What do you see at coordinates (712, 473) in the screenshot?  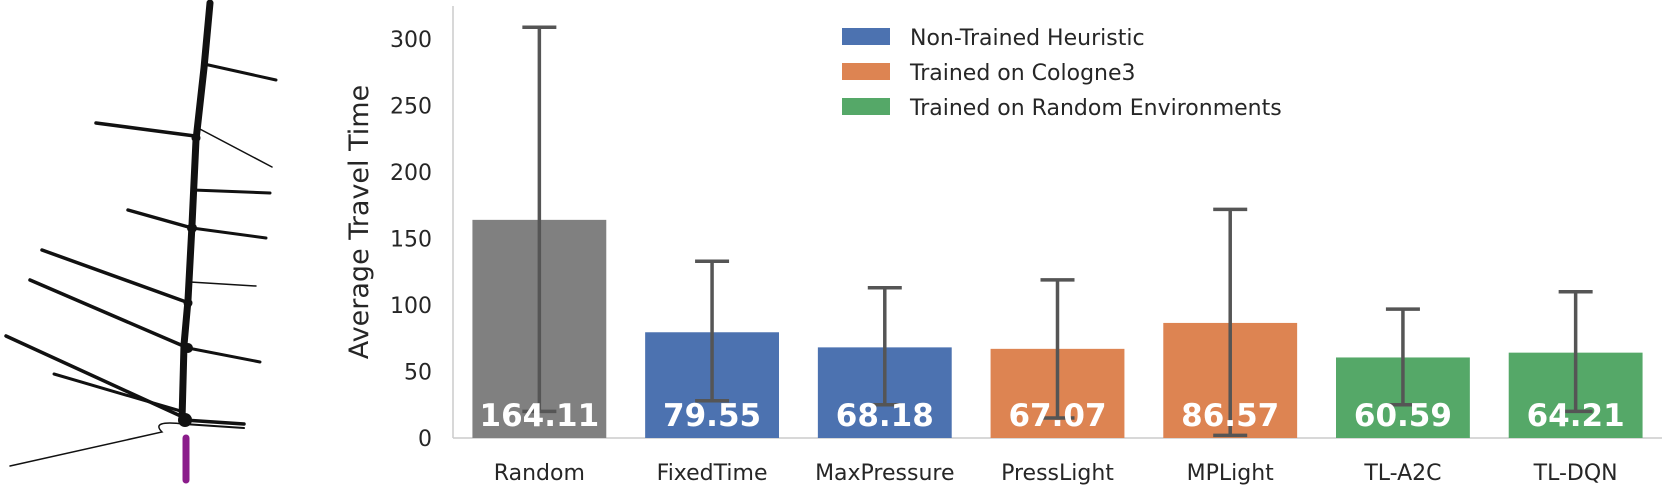 I see `x-tick-label: FixedTime` at bounding box center [712, 473].